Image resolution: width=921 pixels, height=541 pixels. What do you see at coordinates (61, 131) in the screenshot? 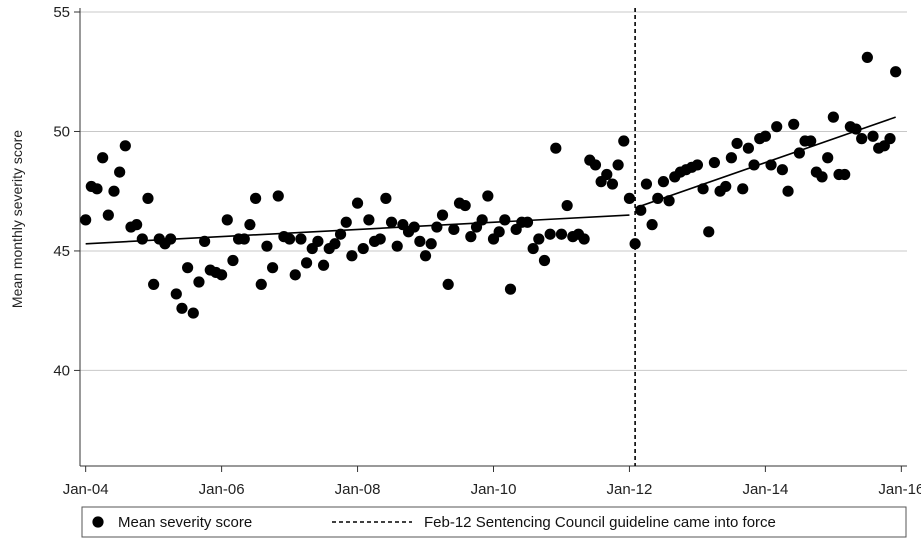
I see `y-tick-label-50: 50` at bounding box center [61, 131].